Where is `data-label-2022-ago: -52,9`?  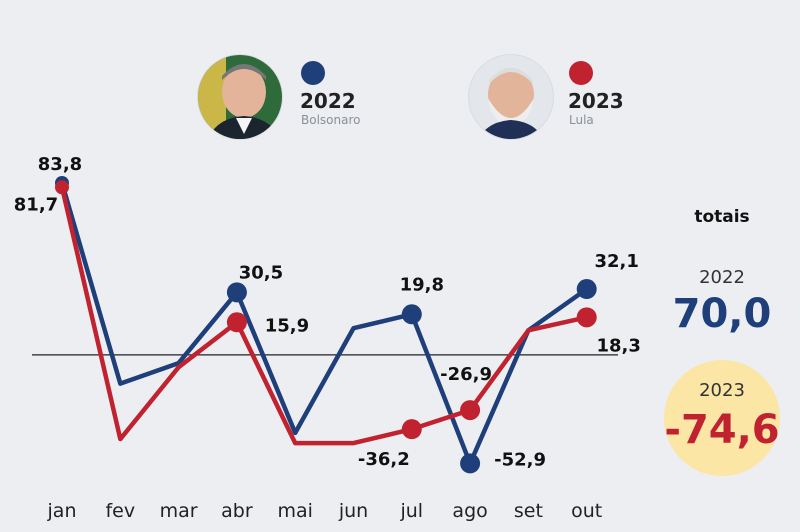 data-label-2022-ago: -52,9 is located at coordinates (520, 459).